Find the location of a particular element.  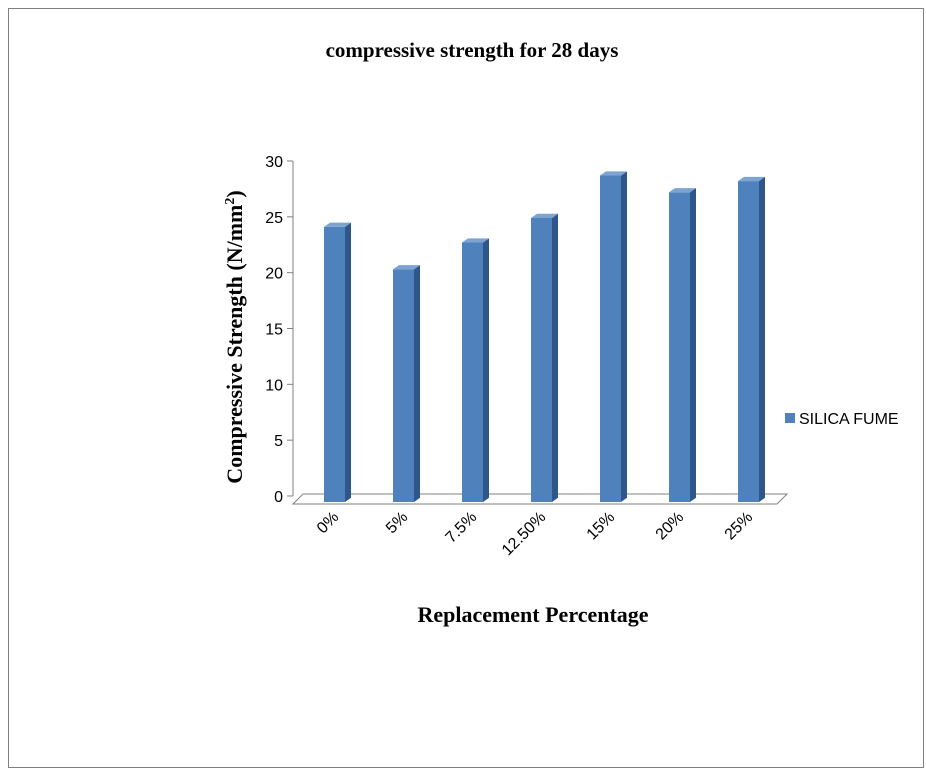

x-axis-title: Replacement Percentage is located at coordinates (532, 614).